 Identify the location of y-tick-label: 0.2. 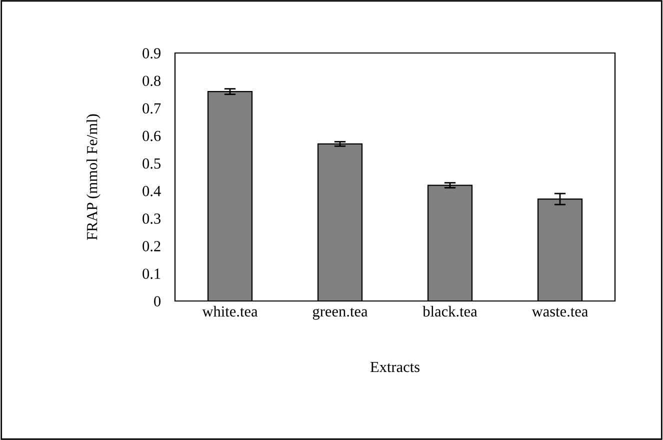
(151, 246).